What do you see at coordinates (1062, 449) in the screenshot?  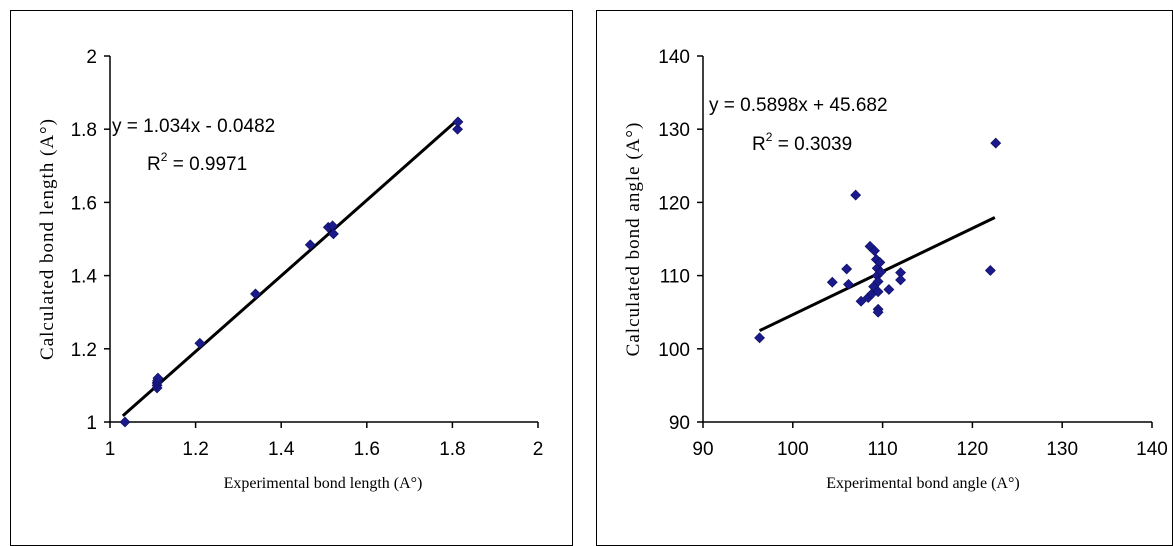 I see `x-tick-label: 130` at bounding box center [1062, 449].